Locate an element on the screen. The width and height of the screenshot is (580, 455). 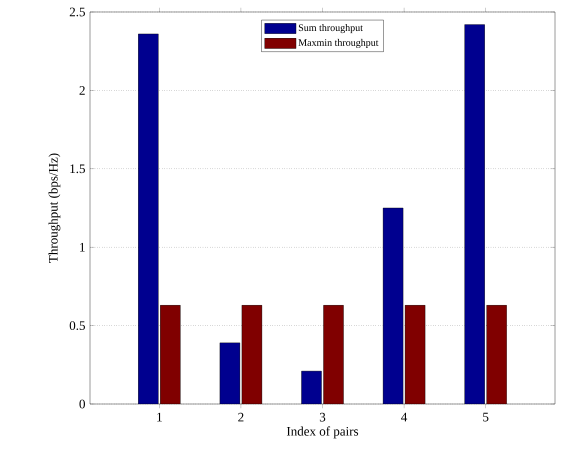
y-axis-title: Throughput (bps/Hz) is located at coordinates (54, 208).